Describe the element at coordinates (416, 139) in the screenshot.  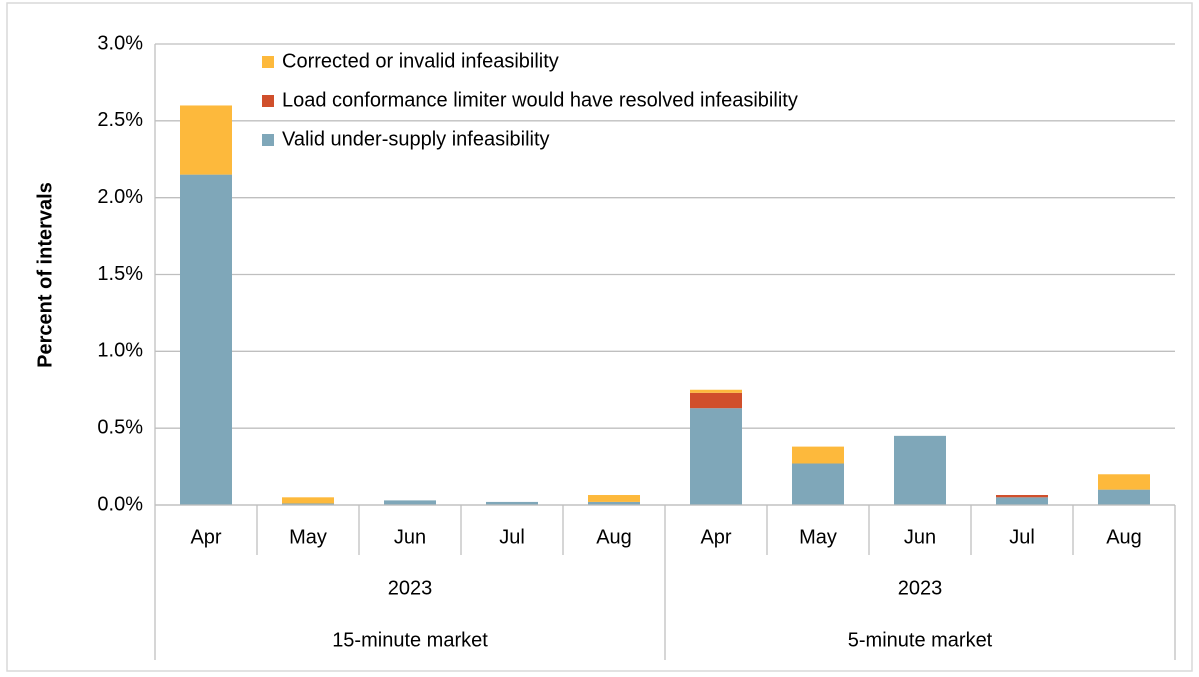
I see `legend-label: Valid under-supply infeasibility` at that location.